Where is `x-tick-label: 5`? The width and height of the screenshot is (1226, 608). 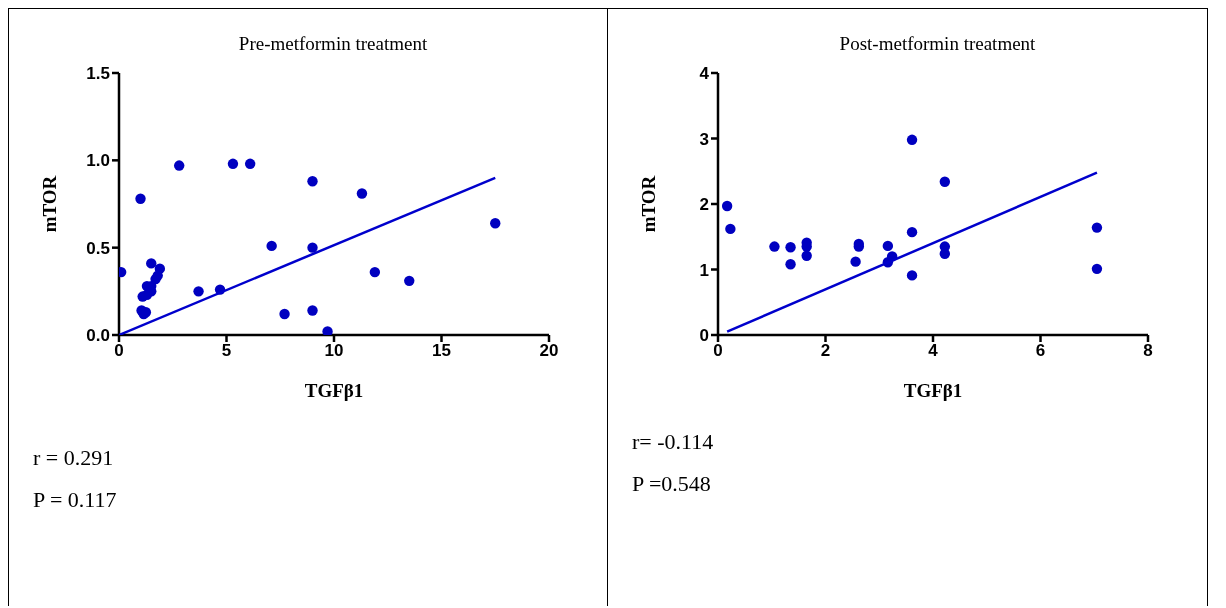 x-tick-label: 5 is located at coordinates (226, 351).